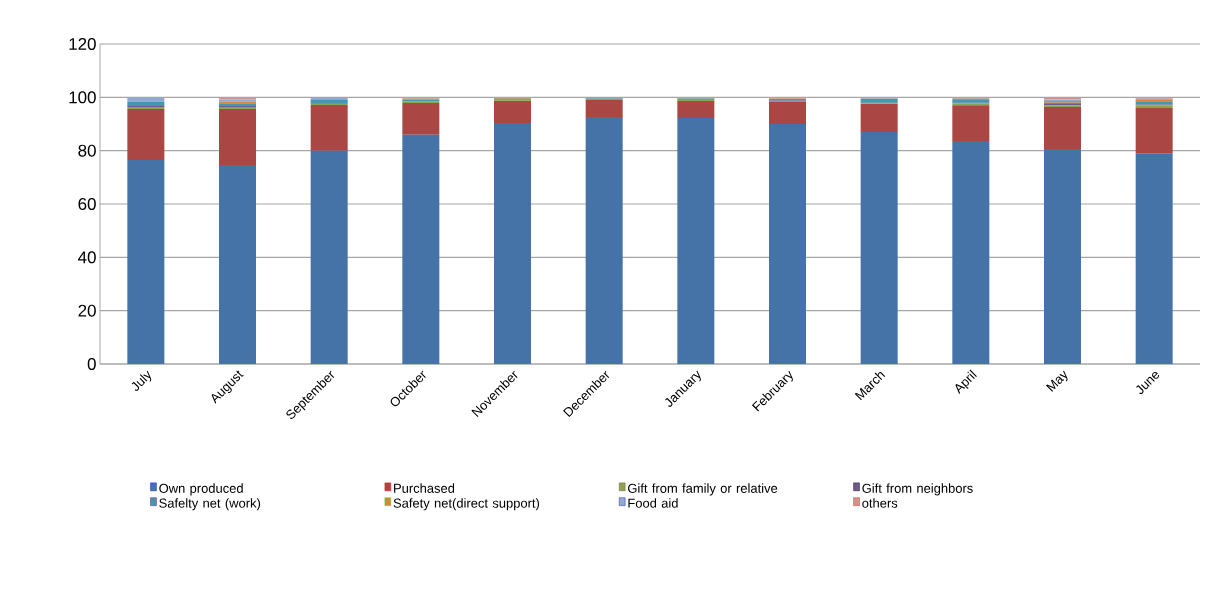 This screenshot has height=594, width=1226. Describe the element at coordinates (1056, 381) in the screenshot. I see `x-tick-label: May` at that location.